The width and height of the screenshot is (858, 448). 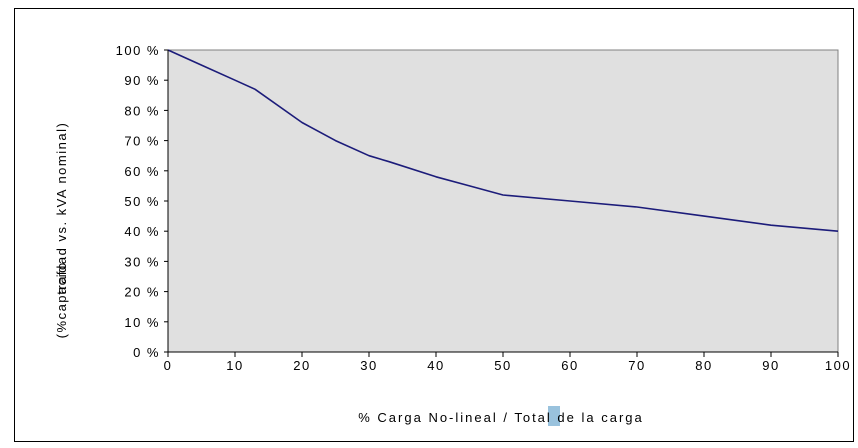 I want to click on x-tick-label: 90, so click(x=770, y=365).